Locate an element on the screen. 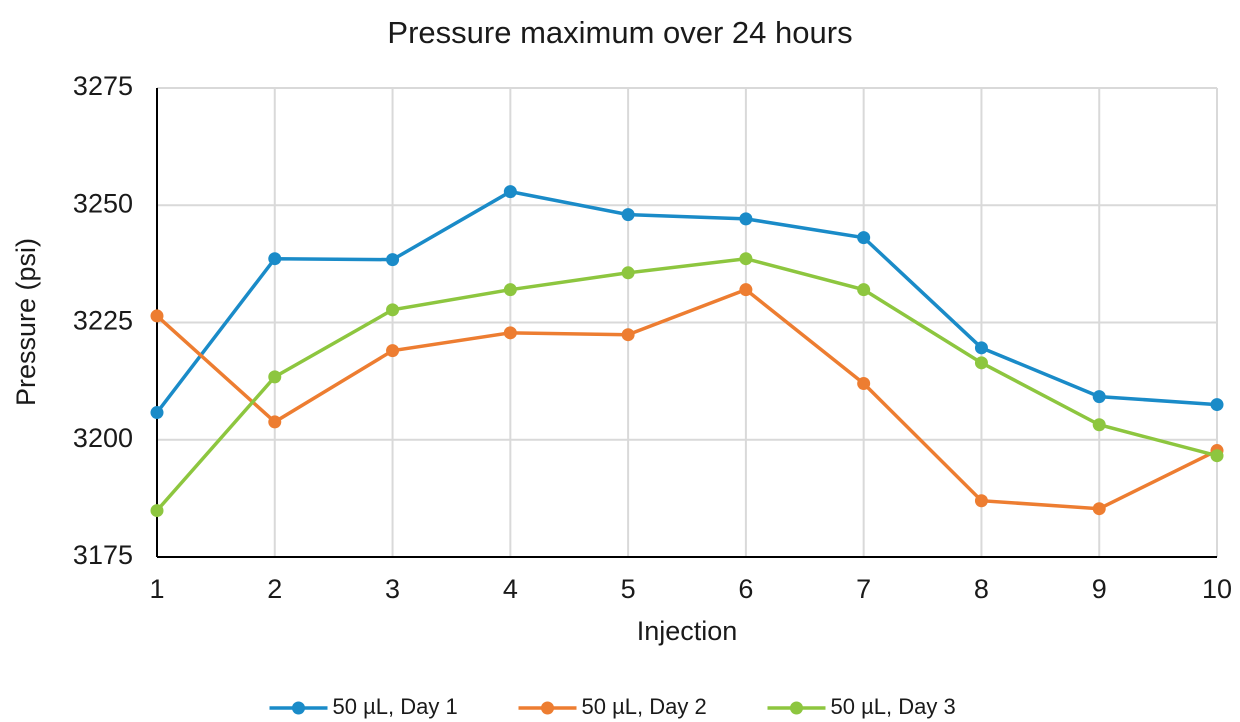 Image resolution: width=1240 pixels, height=722 pixels. x-tick-label: 6 is located at coordinates (745, 589).